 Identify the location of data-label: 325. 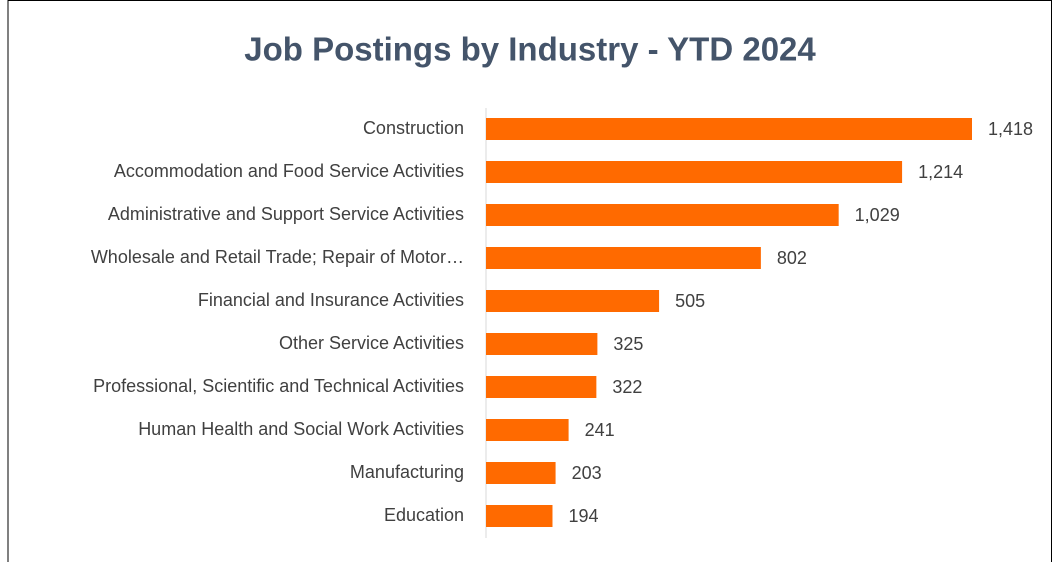
(628, 344).